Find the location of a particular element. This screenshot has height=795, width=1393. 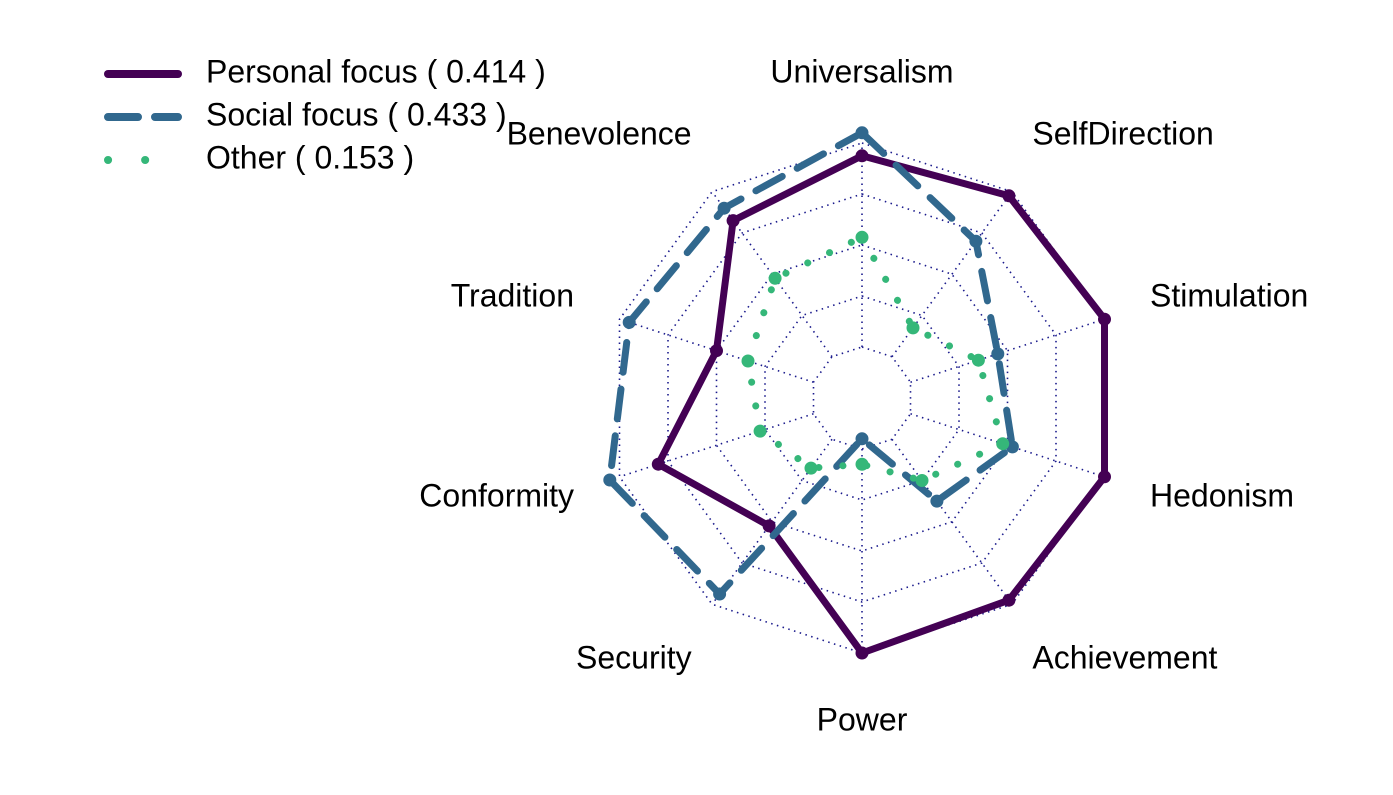

axis-label-universalism: Universalism is located at coordinates (861, 72).